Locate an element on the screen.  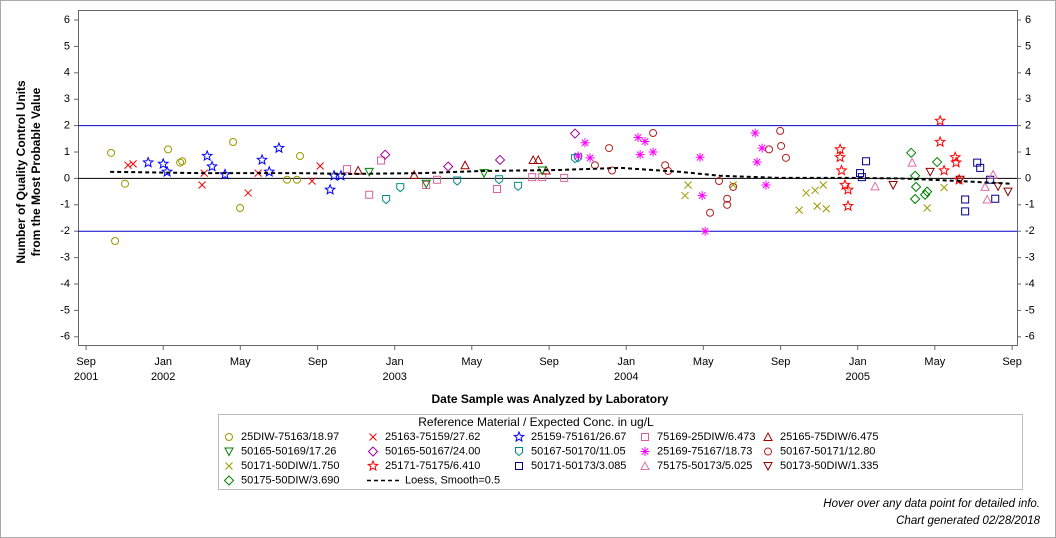
legend-frame is located at coordinates (620, 452).